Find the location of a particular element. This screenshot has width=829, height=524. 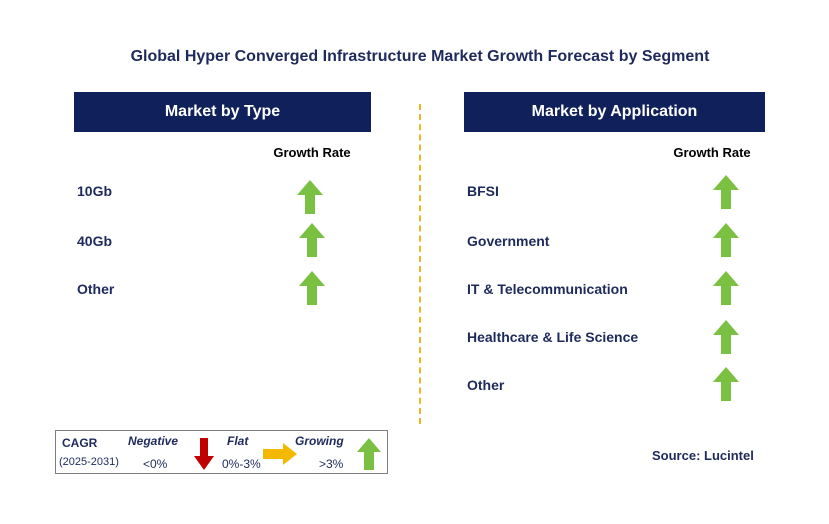

legend-negative-label: Negative is located at coordinates (153, 441).